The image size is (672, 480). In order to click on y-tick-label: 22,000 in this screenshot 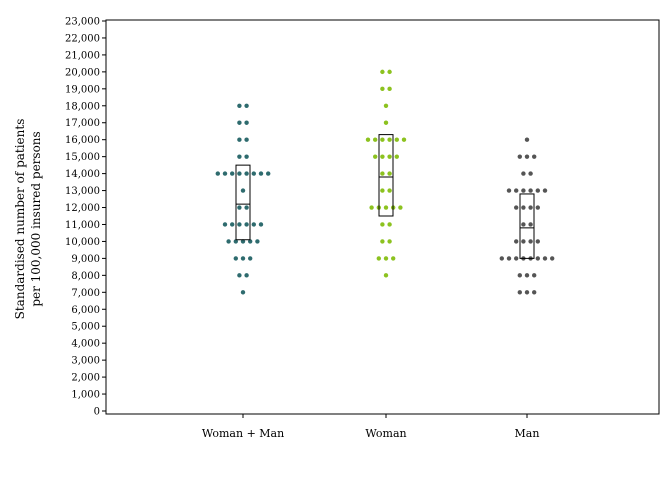, I will do `click(82, 38)`.